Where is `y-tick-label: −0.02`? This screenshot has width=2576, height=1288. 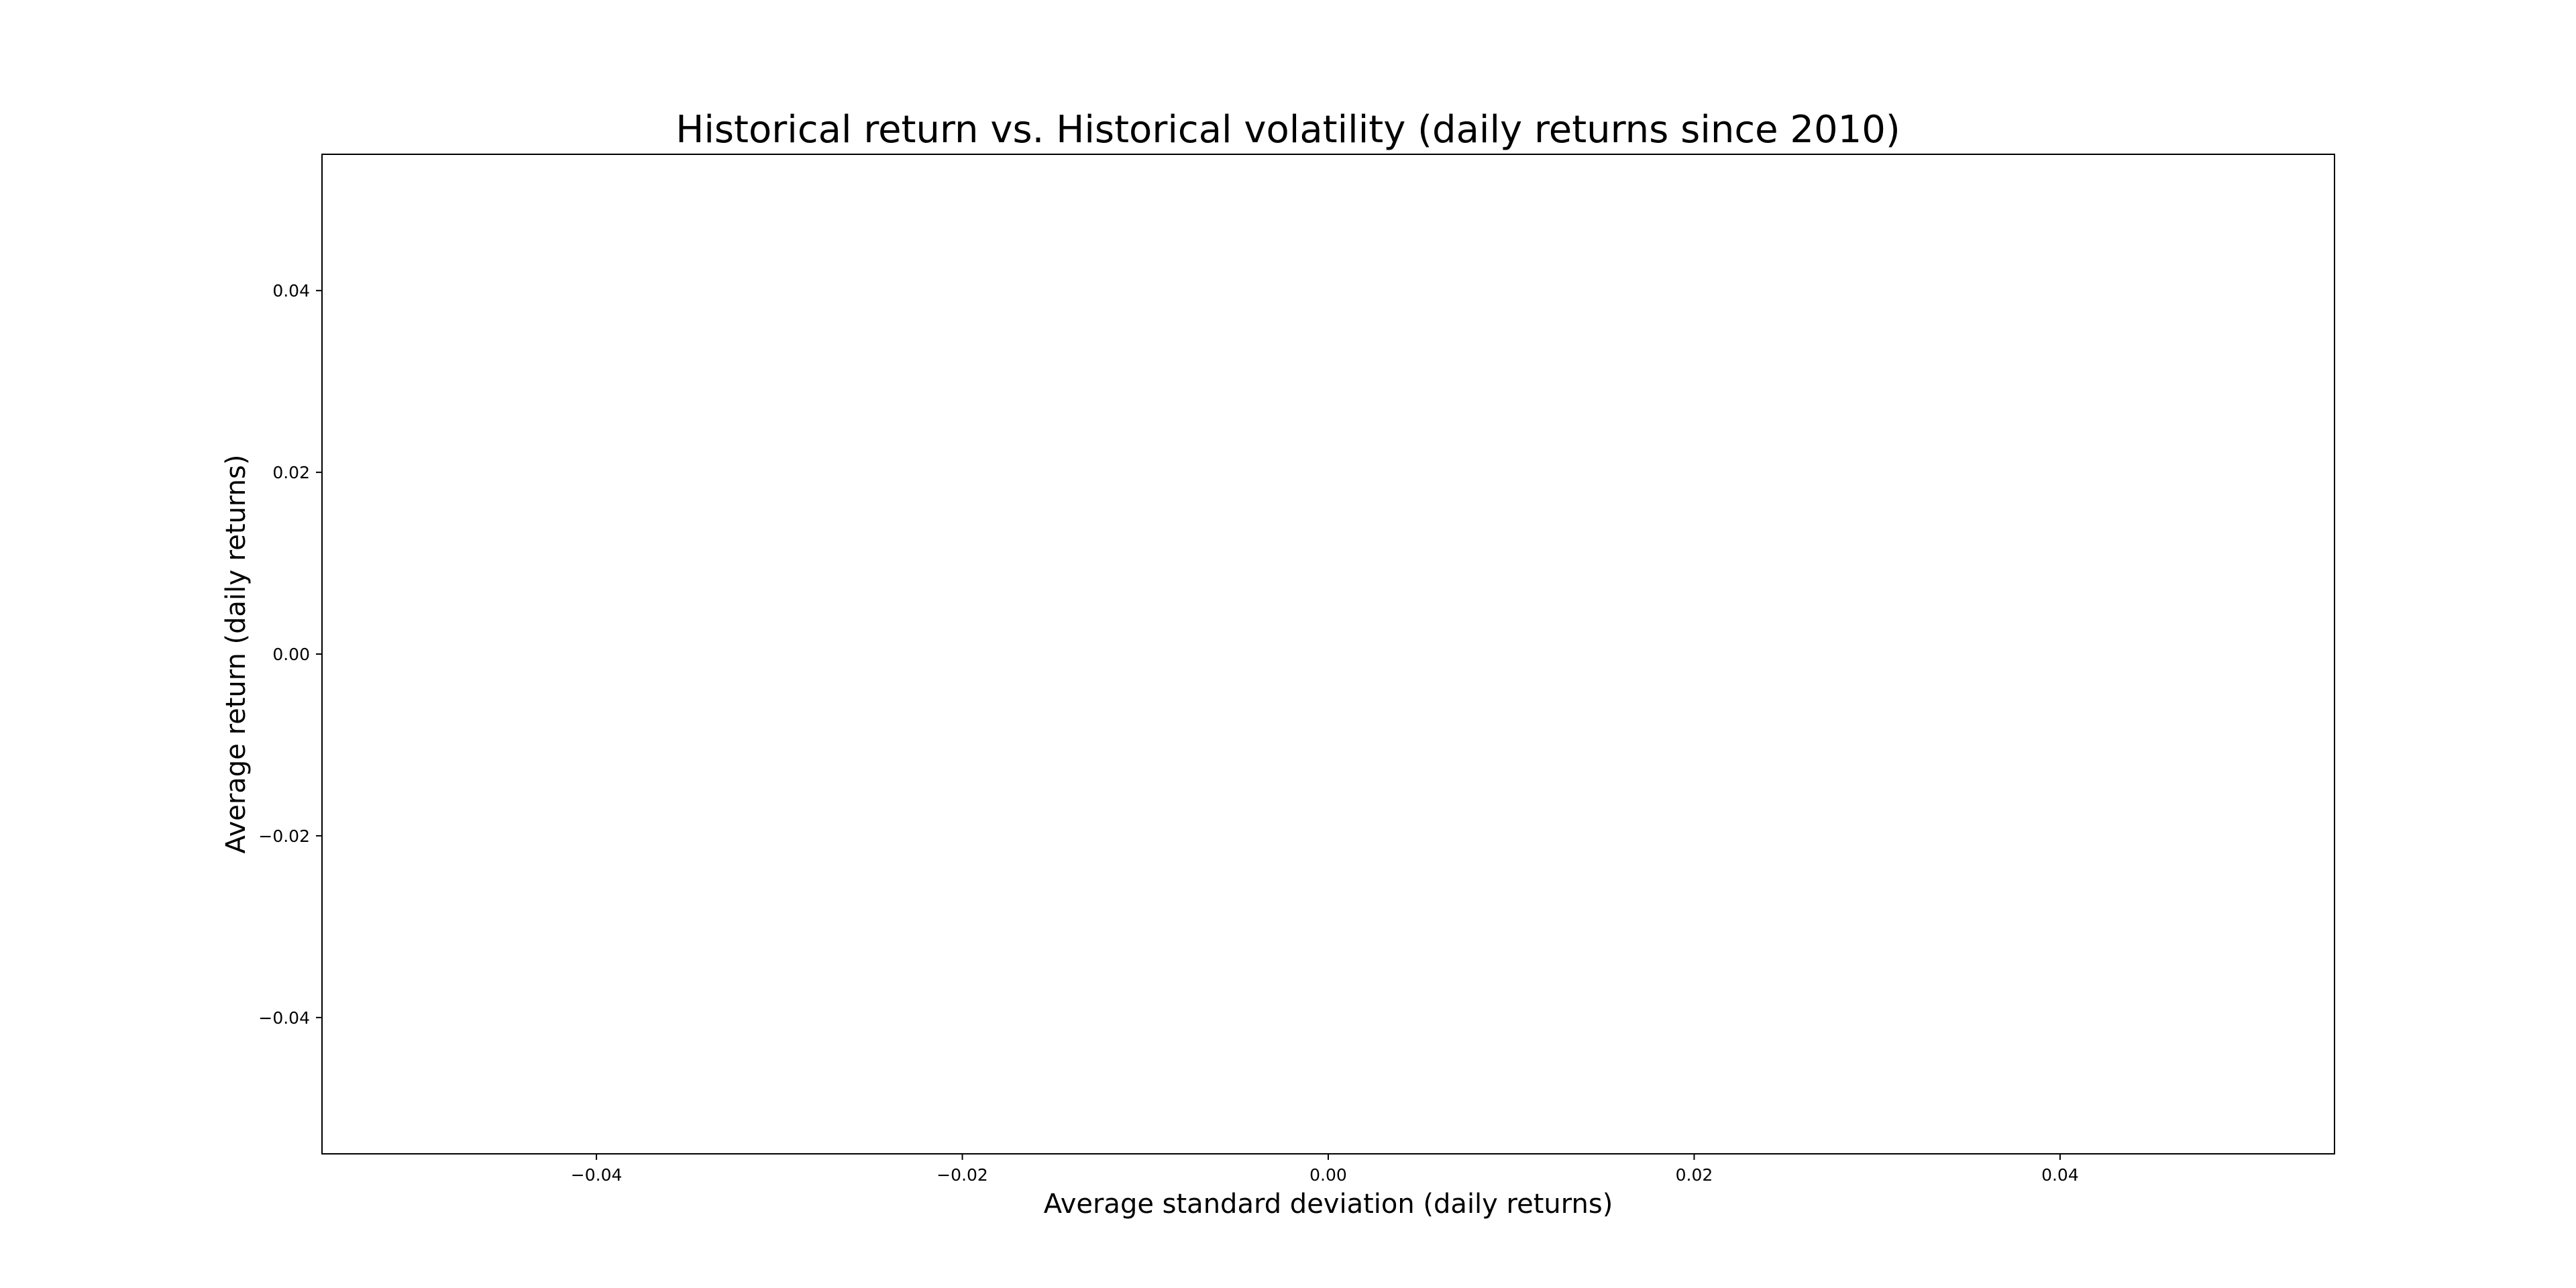
y-tick-label: −0.02 is located at coordinates (284, 836).